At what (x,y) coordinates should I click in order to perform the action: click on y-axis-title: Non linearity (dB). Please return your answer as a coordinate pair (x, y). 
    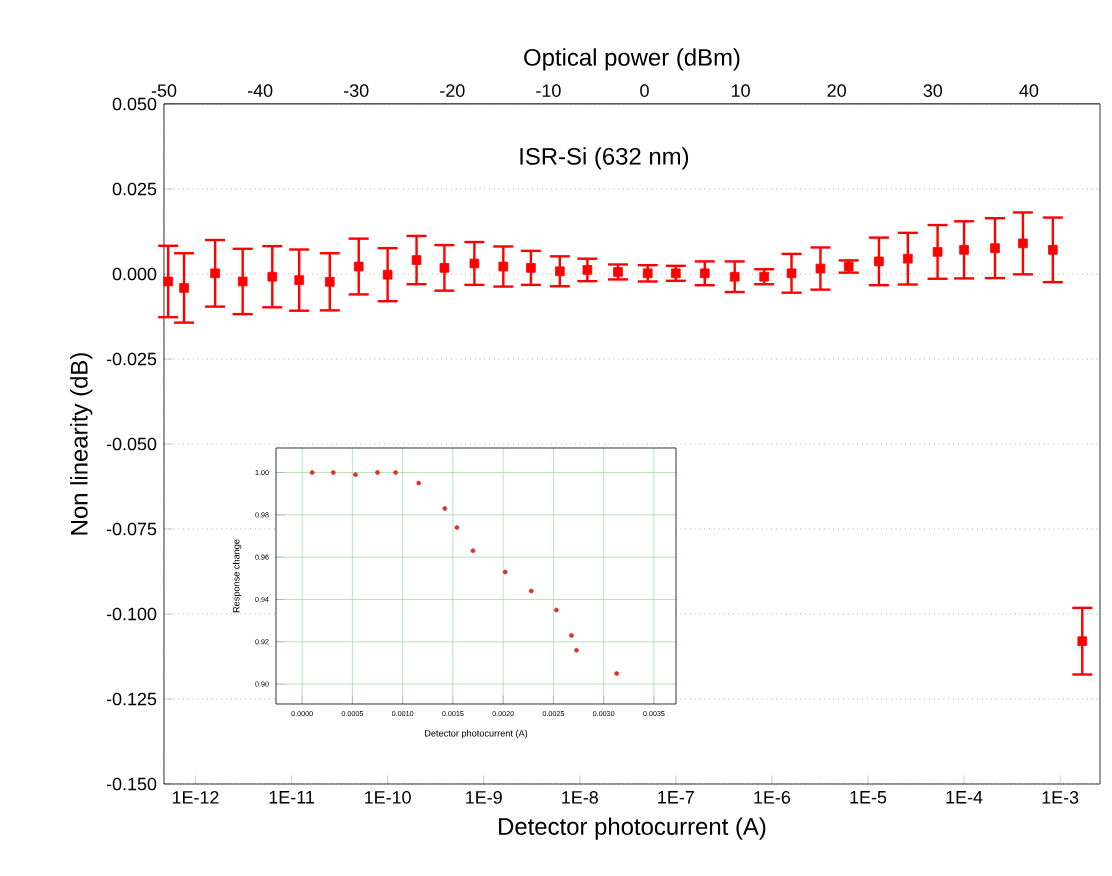
    Looking at the image, I should click on (81, 444).